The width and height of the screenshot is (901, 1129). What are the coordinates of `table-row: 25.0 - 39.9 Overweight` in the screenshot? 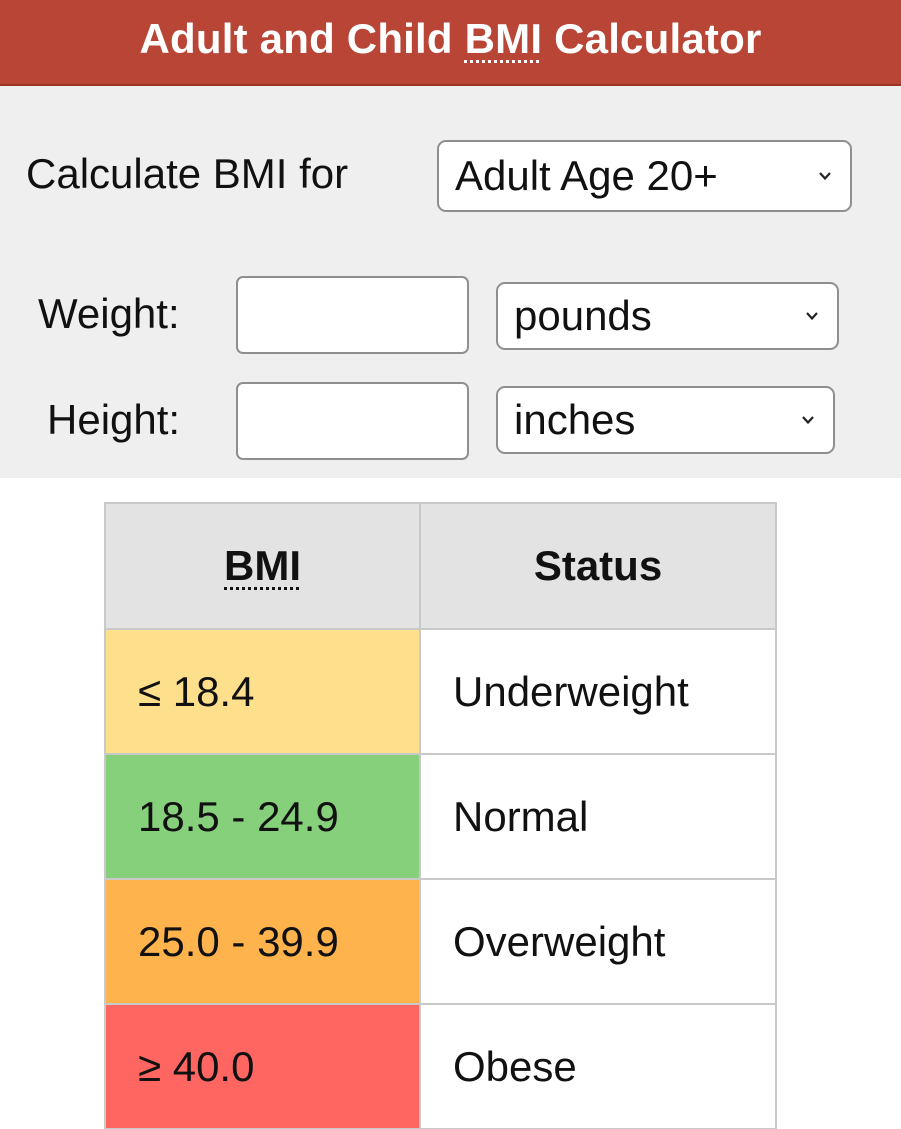 It's located at (440, 941).